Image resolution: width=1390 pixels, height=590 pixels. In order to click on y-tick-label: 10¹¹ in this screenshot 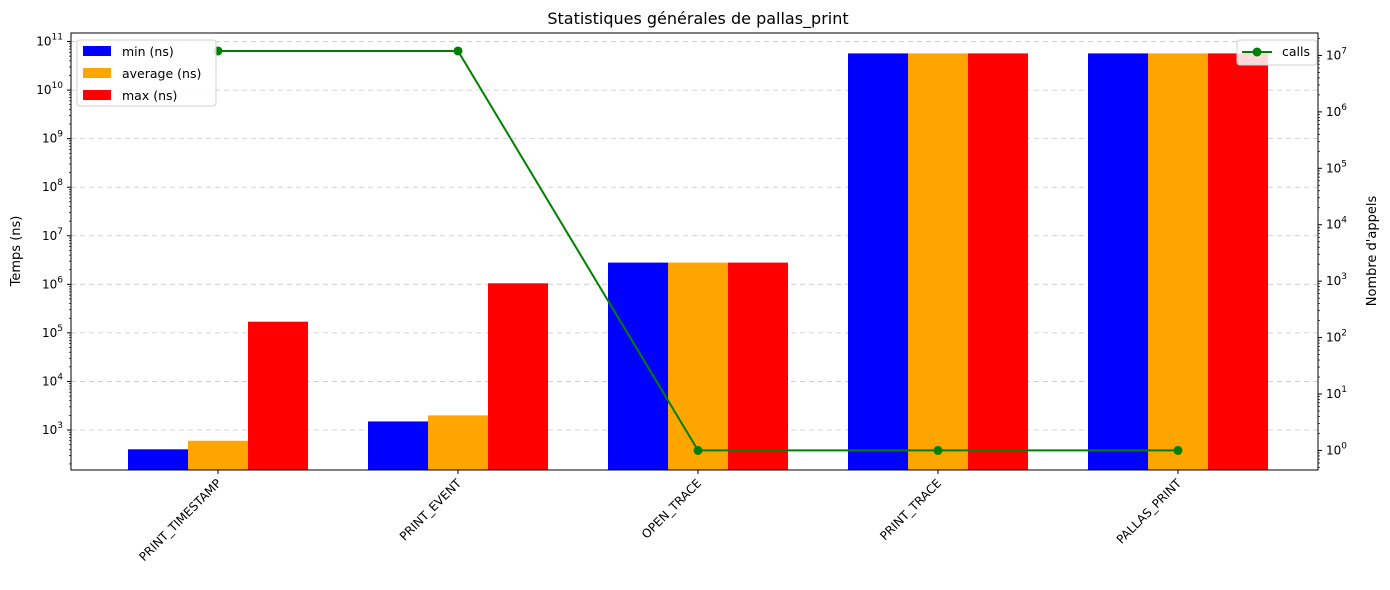, I will do `click(49, 41)`.